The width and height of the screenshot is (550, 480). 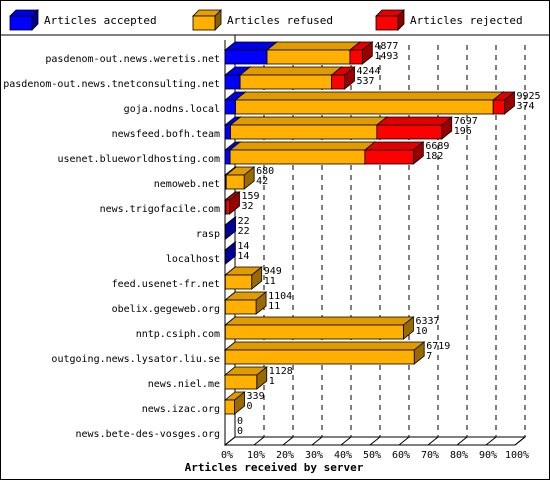 What do you see at coordinates (193, 259) in the screenshot?
I see `category-label: localhost` at bounding box center [193, 259].